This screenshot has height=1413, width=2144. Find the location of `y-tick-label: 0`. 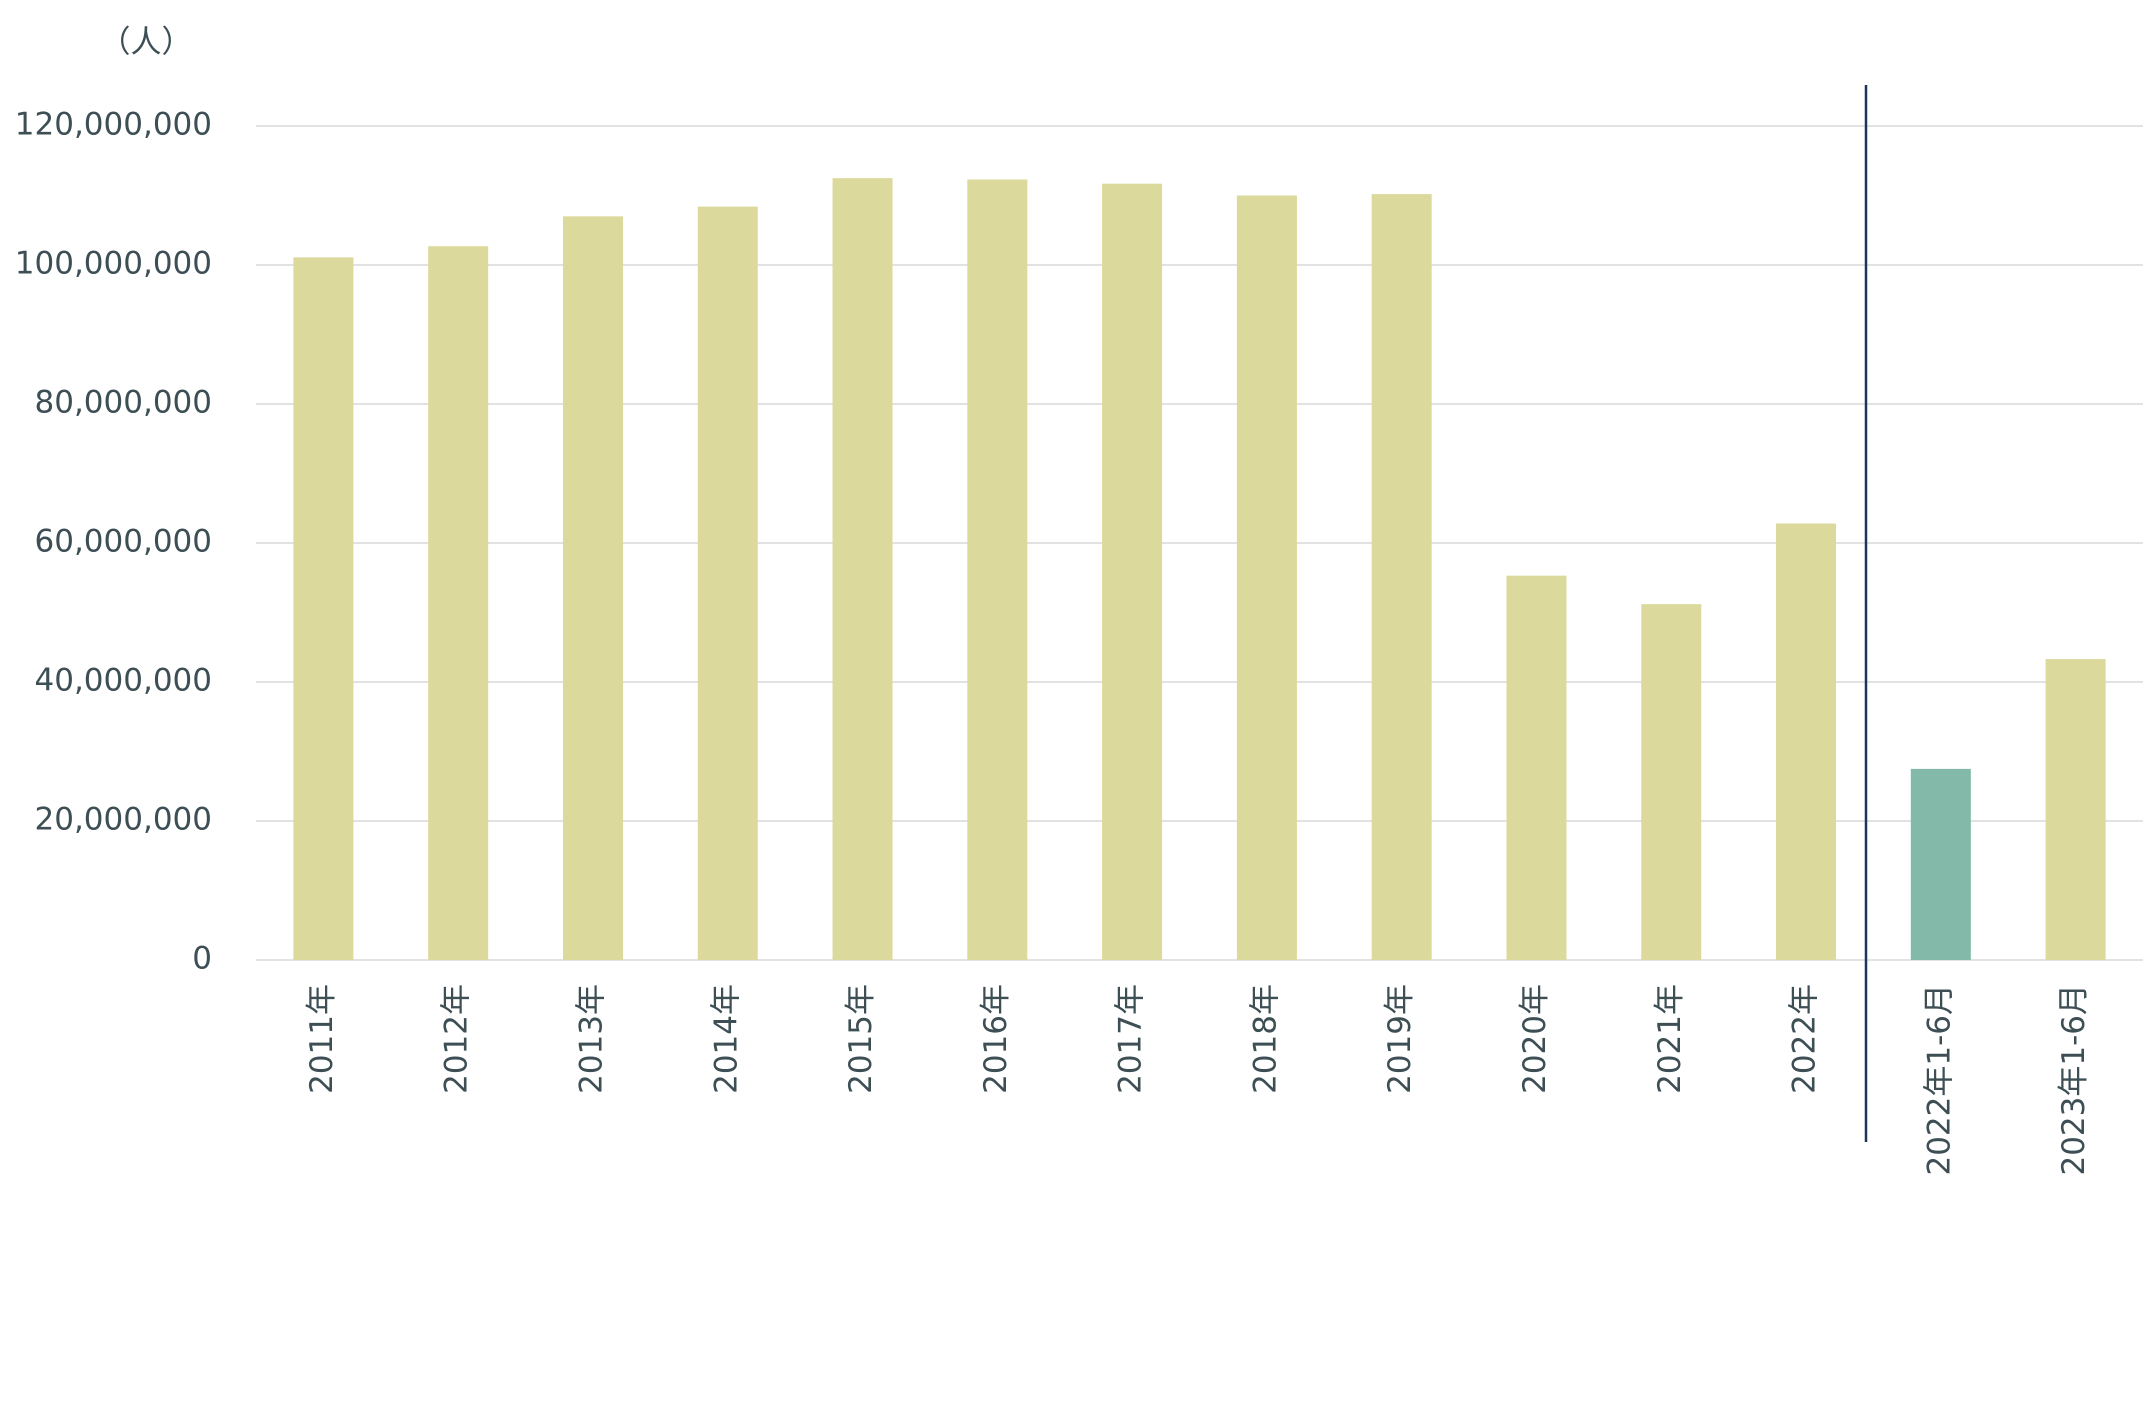

y-tick-label: 0 is located at coordinates (202, 959).